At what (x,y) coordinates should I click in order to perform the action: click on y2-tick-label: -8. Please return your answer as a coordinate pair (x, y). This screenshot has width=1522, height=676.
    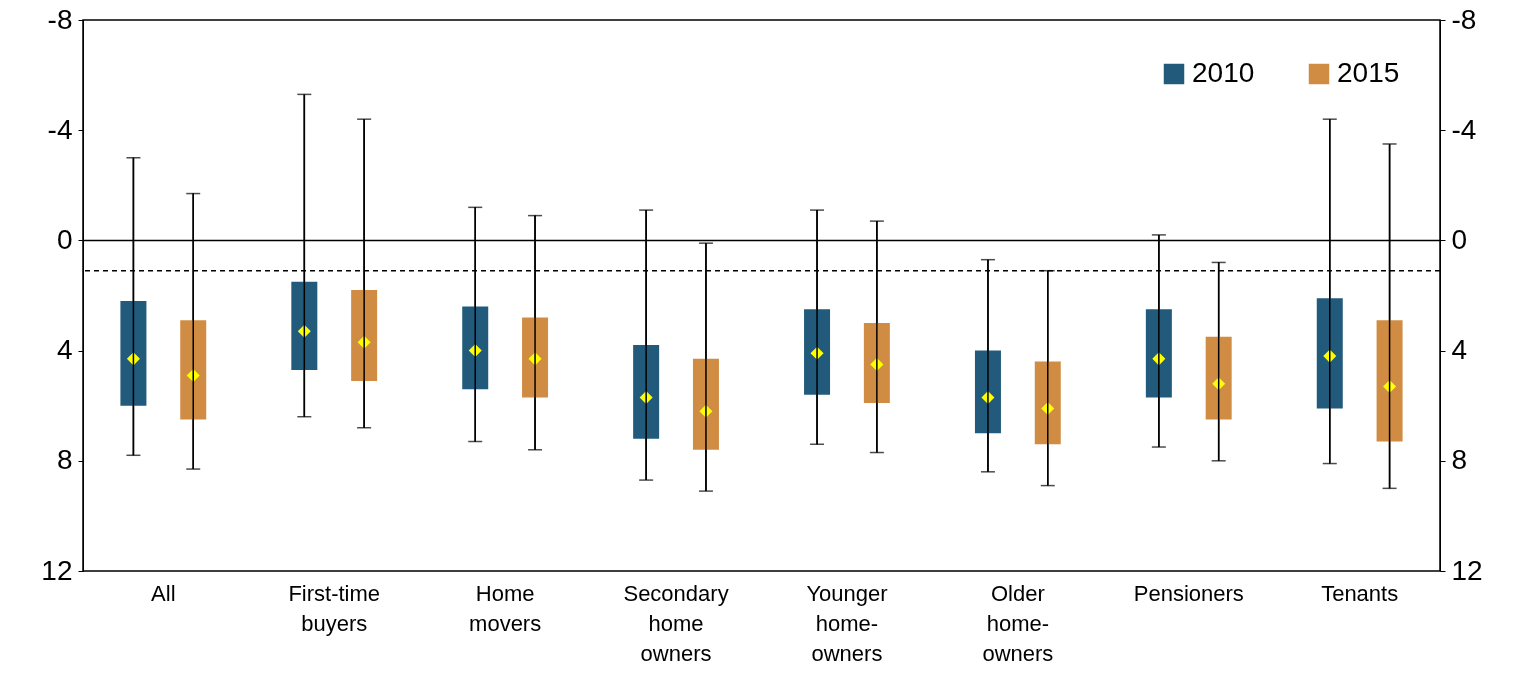
    Looking at the image, I should click on (1464, 19).